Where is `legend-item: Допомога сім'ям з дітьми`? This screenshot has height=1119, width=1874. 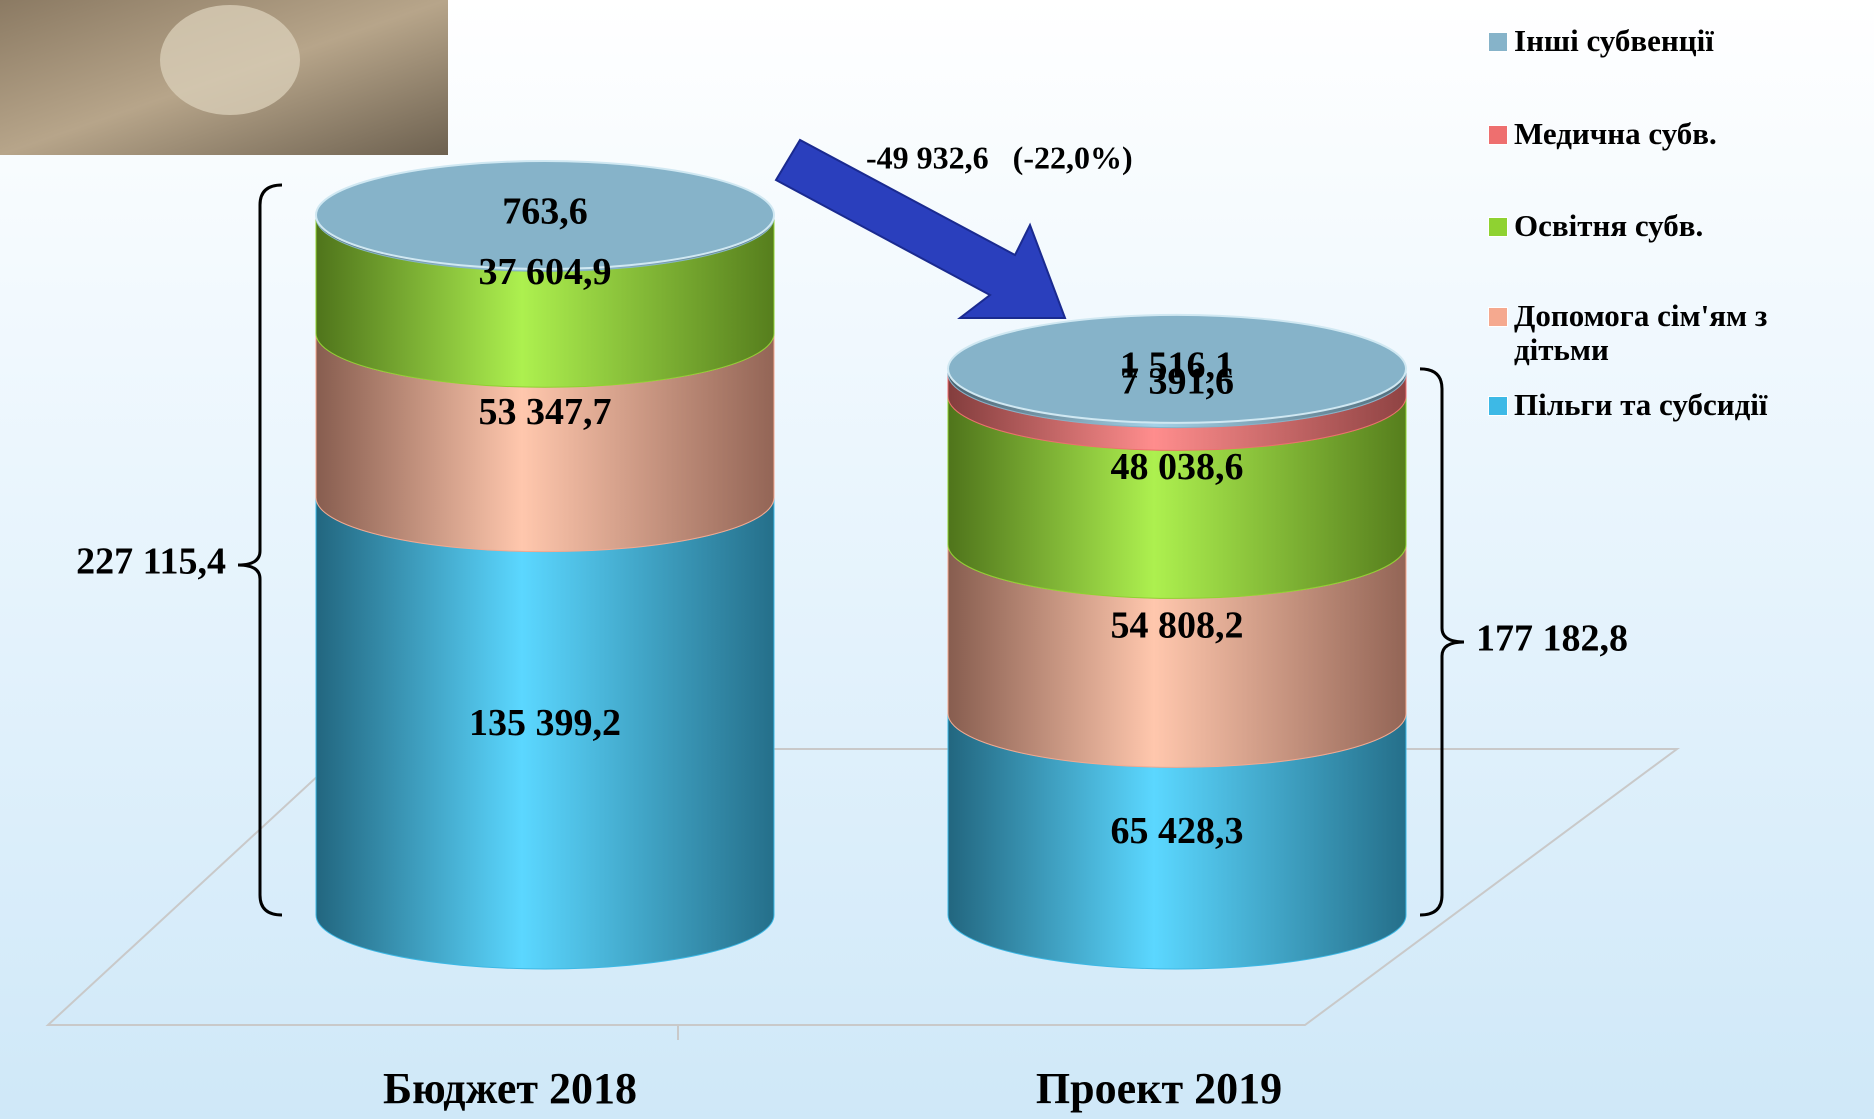 legend-item: Допомога сім'ям з дітьми is located at coordinates (1678, 333).